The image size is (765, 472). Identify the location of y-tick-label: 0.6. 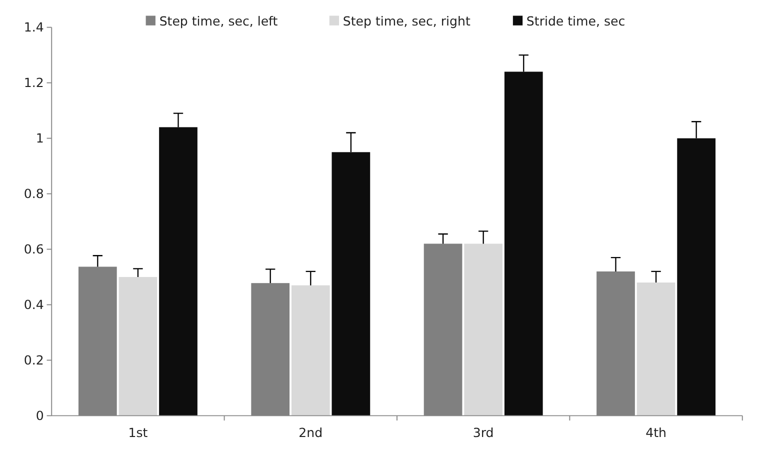
(34, 249).